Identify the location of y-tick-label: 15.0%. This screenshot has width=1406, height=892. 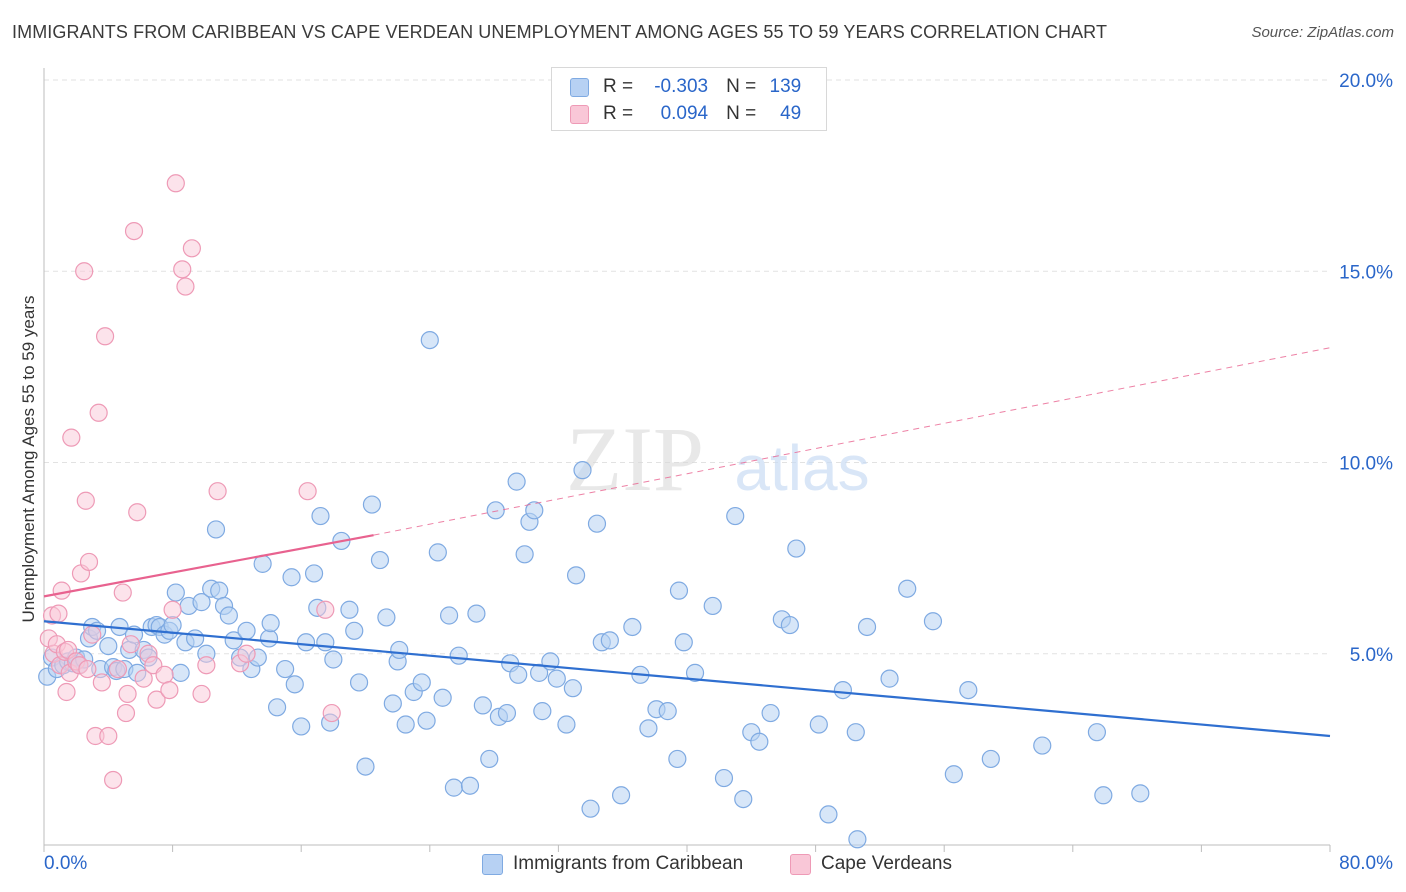
(1366, 272).